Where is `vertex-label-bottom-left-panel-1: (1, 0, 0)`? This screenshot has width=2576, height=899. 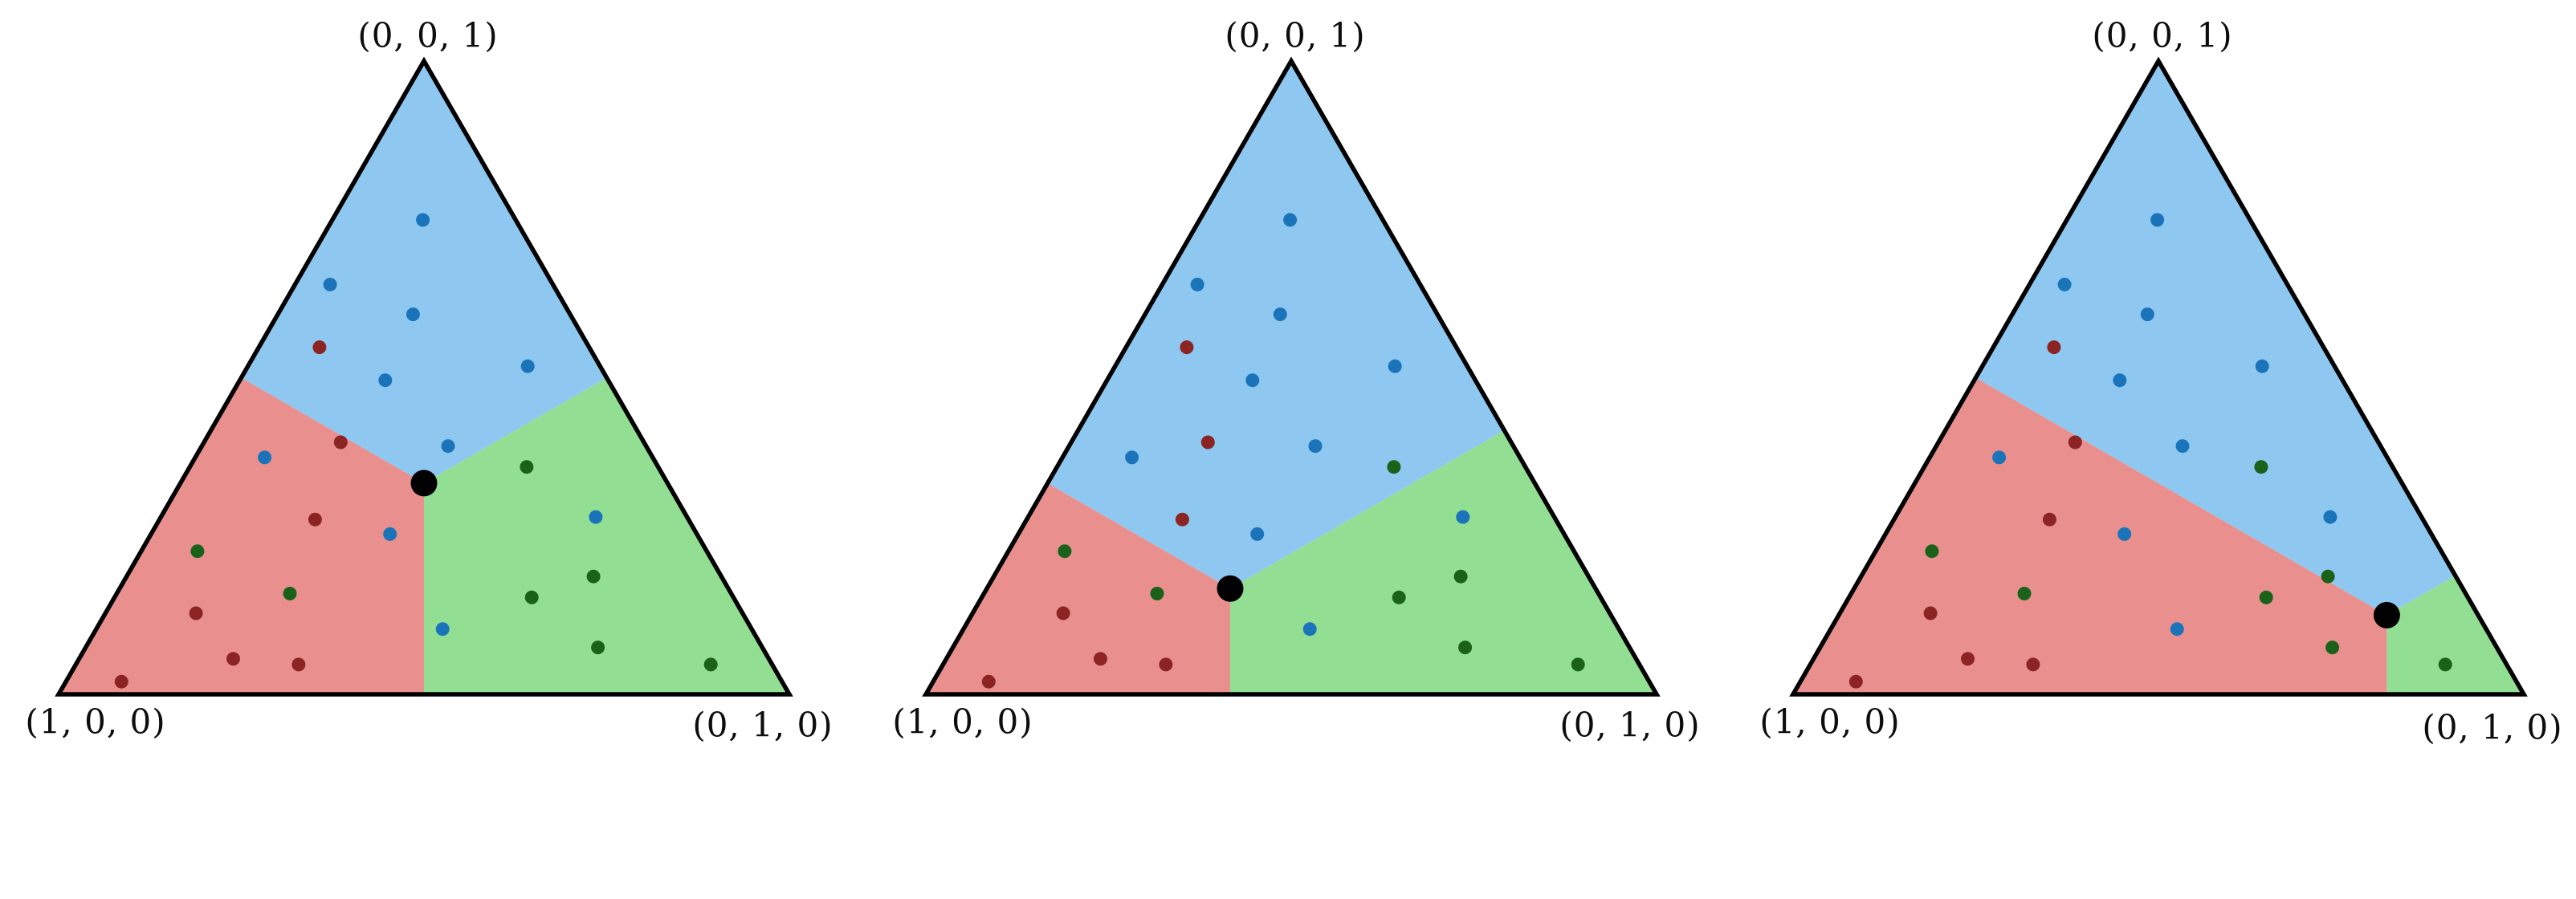 vertex-label-bottom-left-panel-1: (1, 0, 0) is located at coordinates (95, 722).